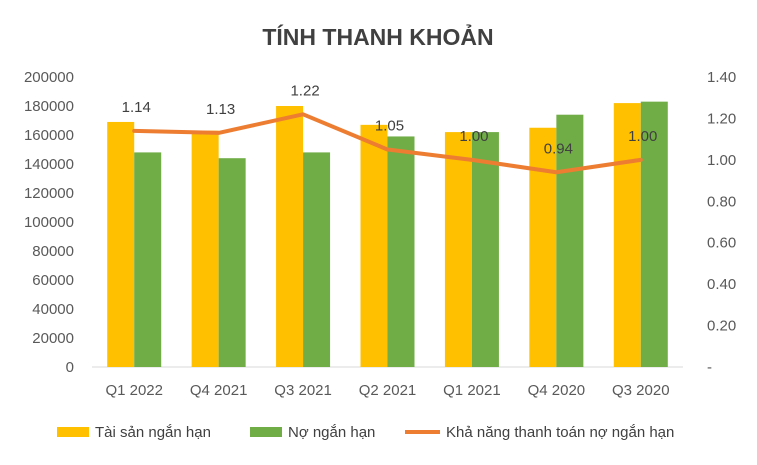 This screenshot has width=757, height=465. I want to click on right-axis-tick-label: 0.60, so click(721, 243).